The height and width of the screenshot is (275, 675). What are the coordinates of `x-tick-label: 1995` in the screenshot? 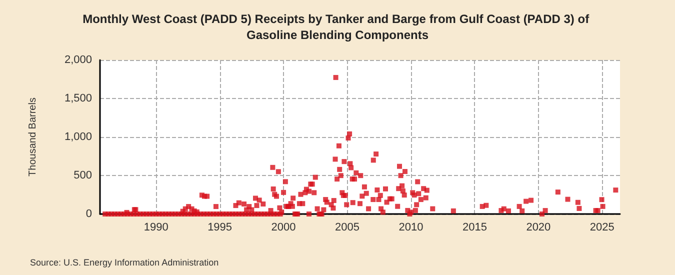 It's located at (220, 228).